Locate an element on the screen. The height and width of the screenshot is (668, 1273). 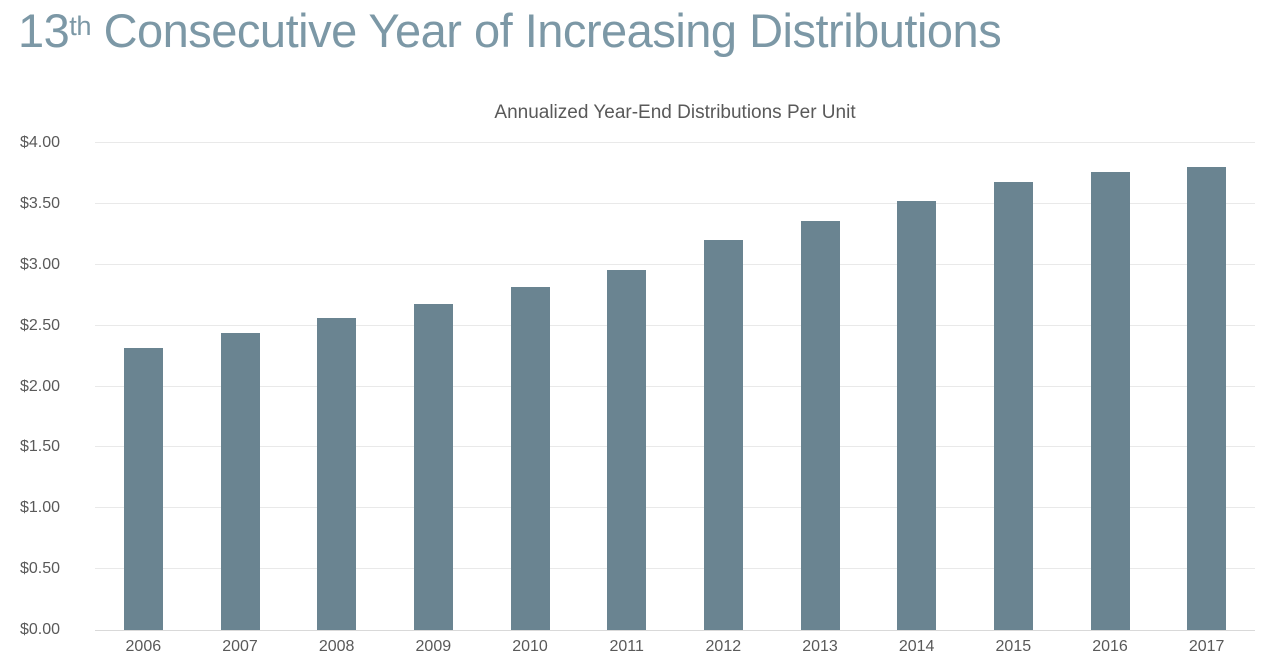
bar-2015 is located at coordinates (1013, 405).